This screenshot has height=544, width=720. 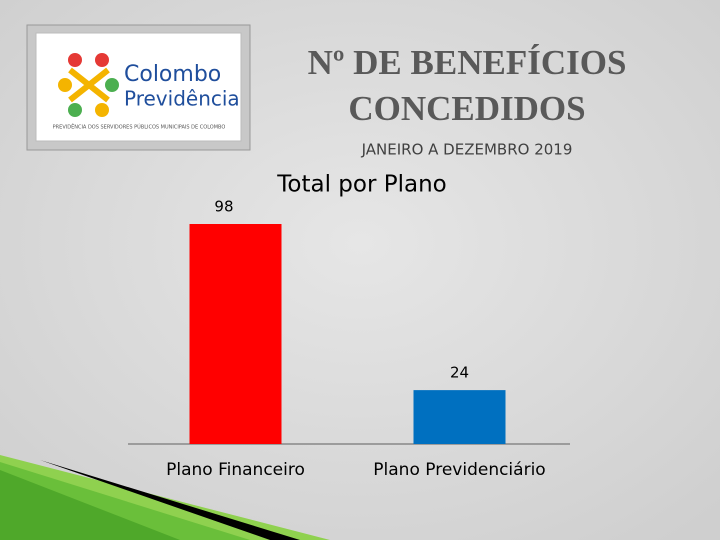 What do you see at coordinates (467, 62) in the screenshot?
I see `slide-title: Nº DE BENEFÍCIOS` at bounding box center [467, 62].